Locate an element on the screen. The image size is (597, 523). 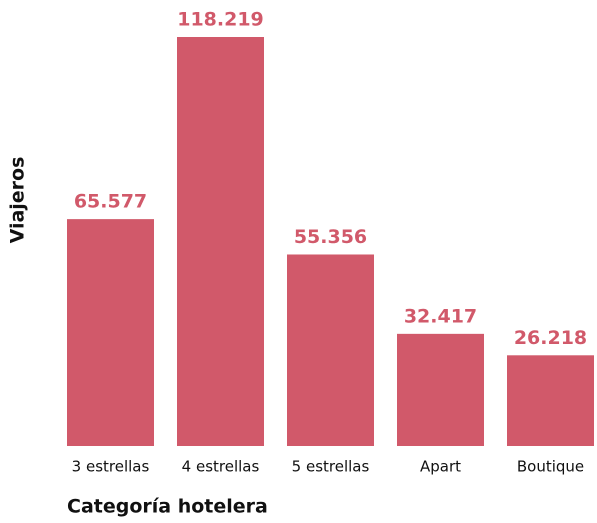
x-tick-label: Boutique is located at coordinates (550, 467).